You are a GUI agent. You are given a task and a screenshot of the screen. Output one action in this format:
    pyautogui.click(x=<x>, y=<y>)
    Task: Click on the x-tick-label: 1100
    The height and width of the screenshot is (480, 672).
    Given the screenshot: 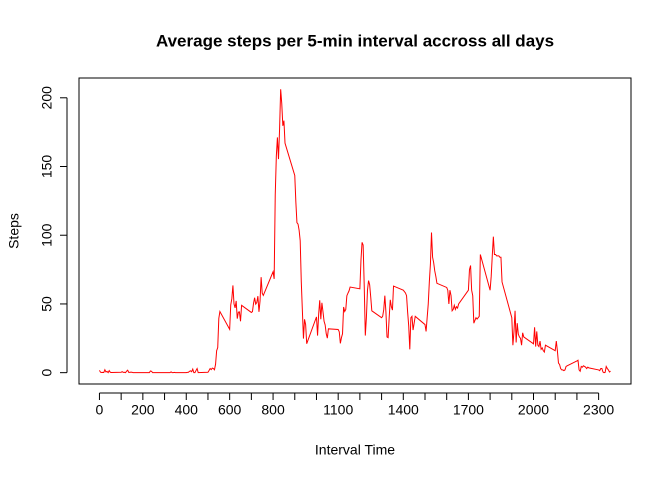 What is the action you would take?
    pyautogui.click(x=338, y=410)
    